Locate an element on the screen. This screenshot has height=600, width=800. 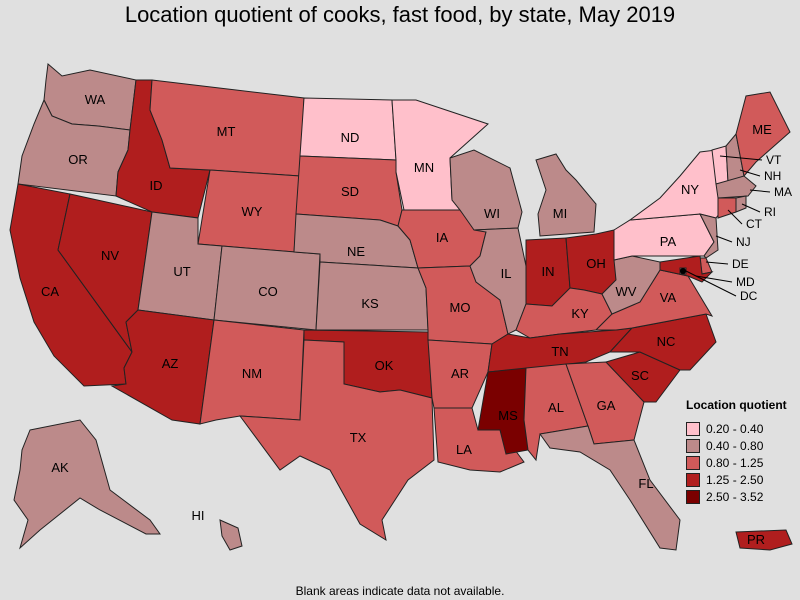
legend-label: 0.20 - 0.40 is located at coordinates (735, 428).